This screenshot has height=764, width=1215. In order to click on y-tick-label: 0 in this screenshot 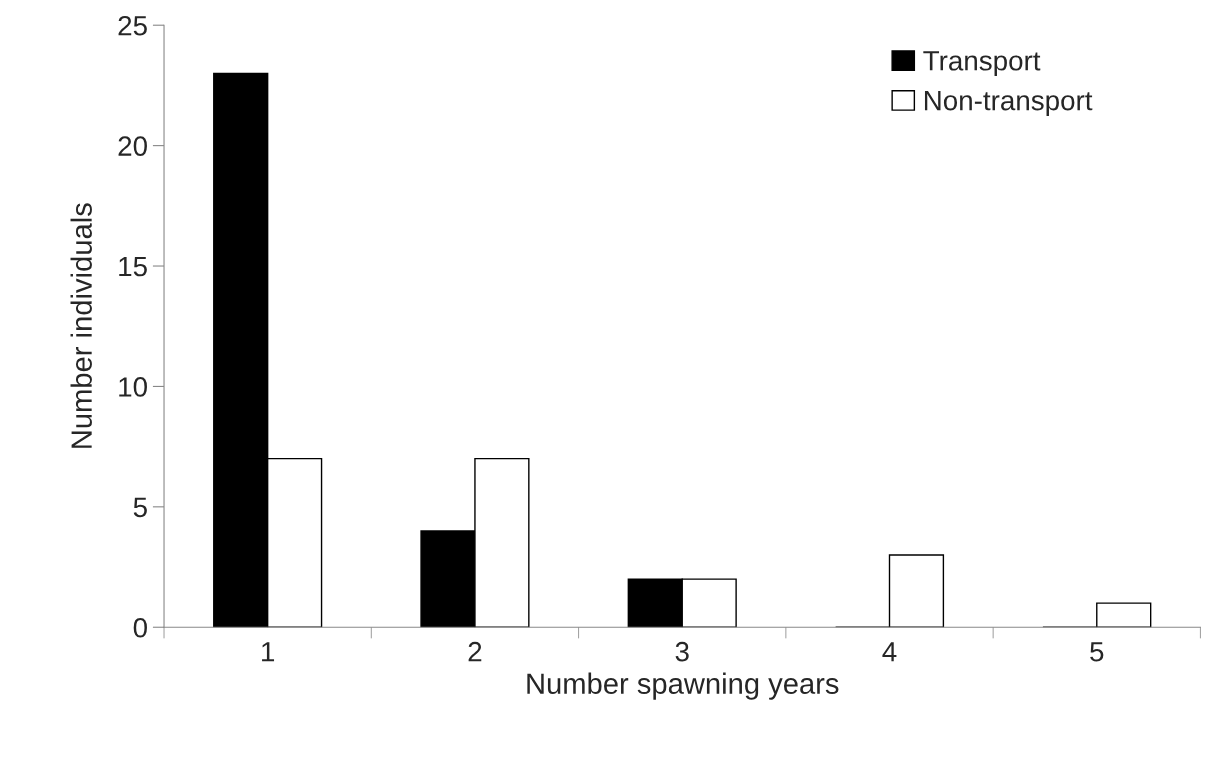, I will do `click(140, 627)`.